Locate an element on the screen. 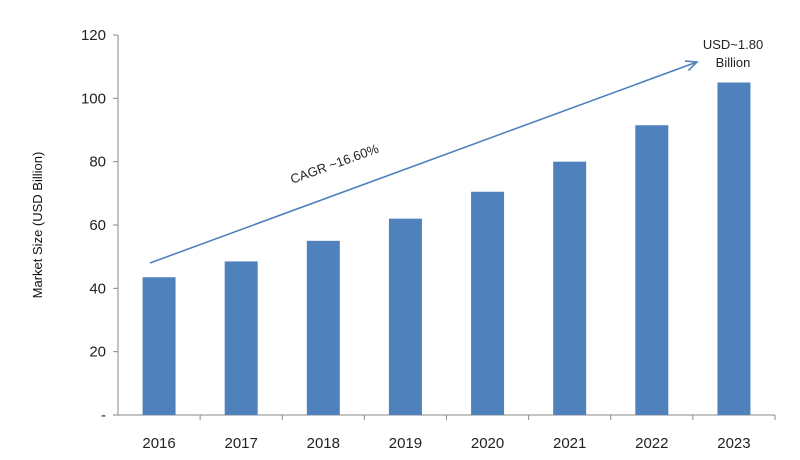  y-tick-label: 60 is located at coordinates (97, 225).